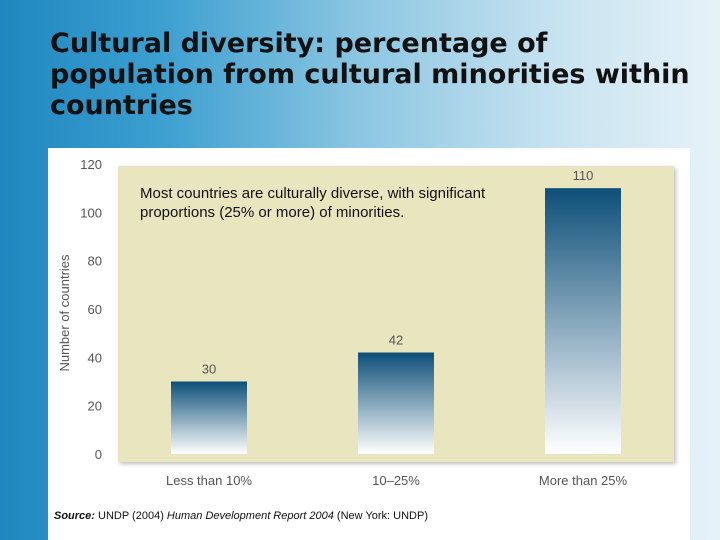 This screenshot has height=540, width=720. I want to click on y-tick-label: 0, so click(98, 454).